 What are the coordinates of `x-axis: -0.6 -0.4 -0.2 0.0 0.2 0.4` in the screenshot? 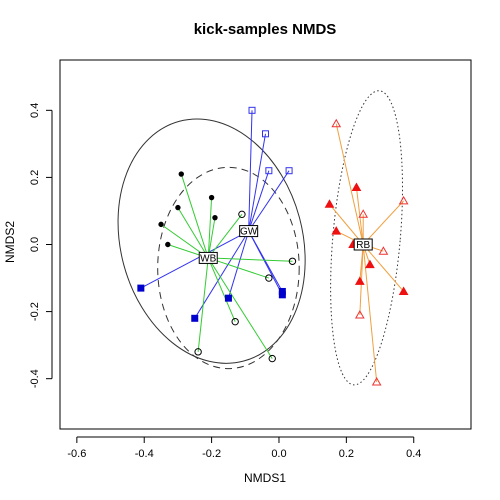 It's located at (244, 448).